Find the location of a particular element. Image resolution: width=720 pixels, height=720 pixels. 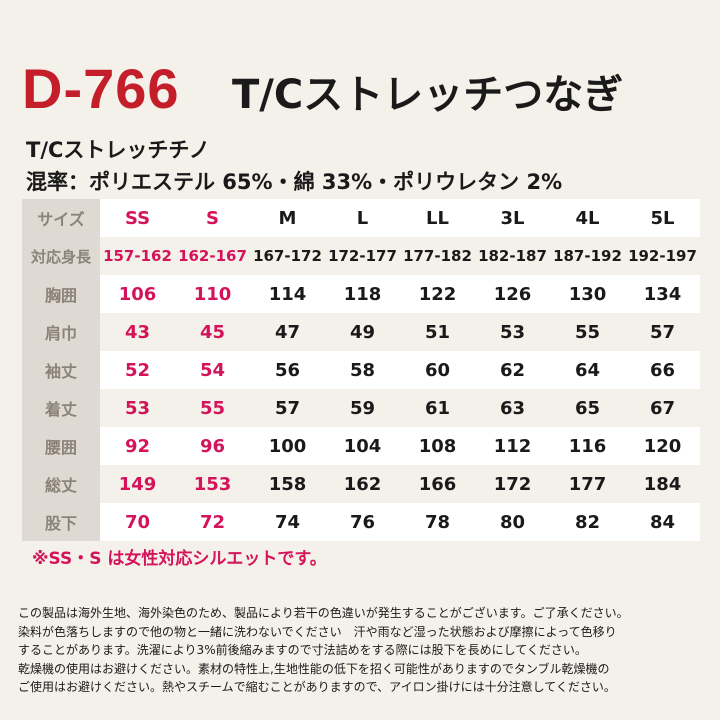

table-row: 総丈 149 153 158 162 166 172 177 184 is located at coordinates (361, 484).